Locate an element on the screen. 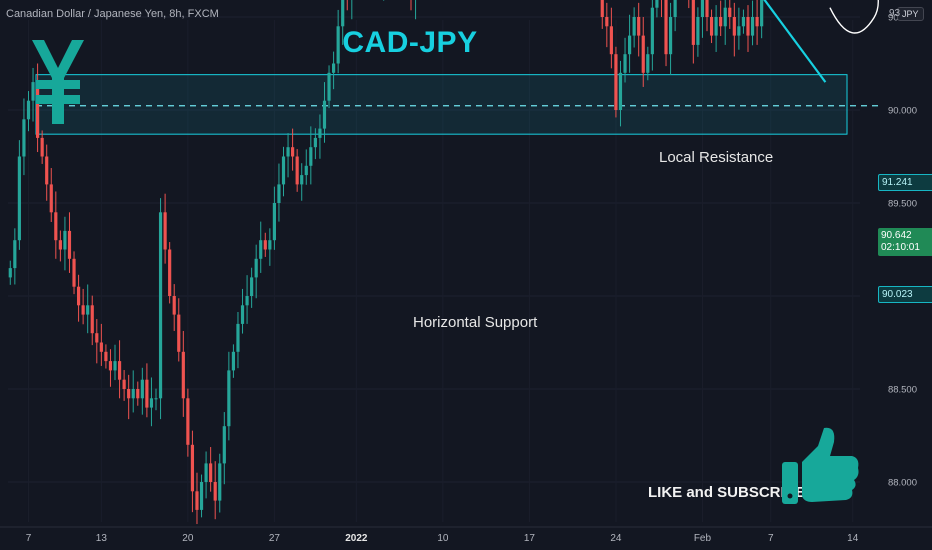 This screenshot has width=932, height=550. resistance-label: Local Resistance is located at coordinates (716, 157).